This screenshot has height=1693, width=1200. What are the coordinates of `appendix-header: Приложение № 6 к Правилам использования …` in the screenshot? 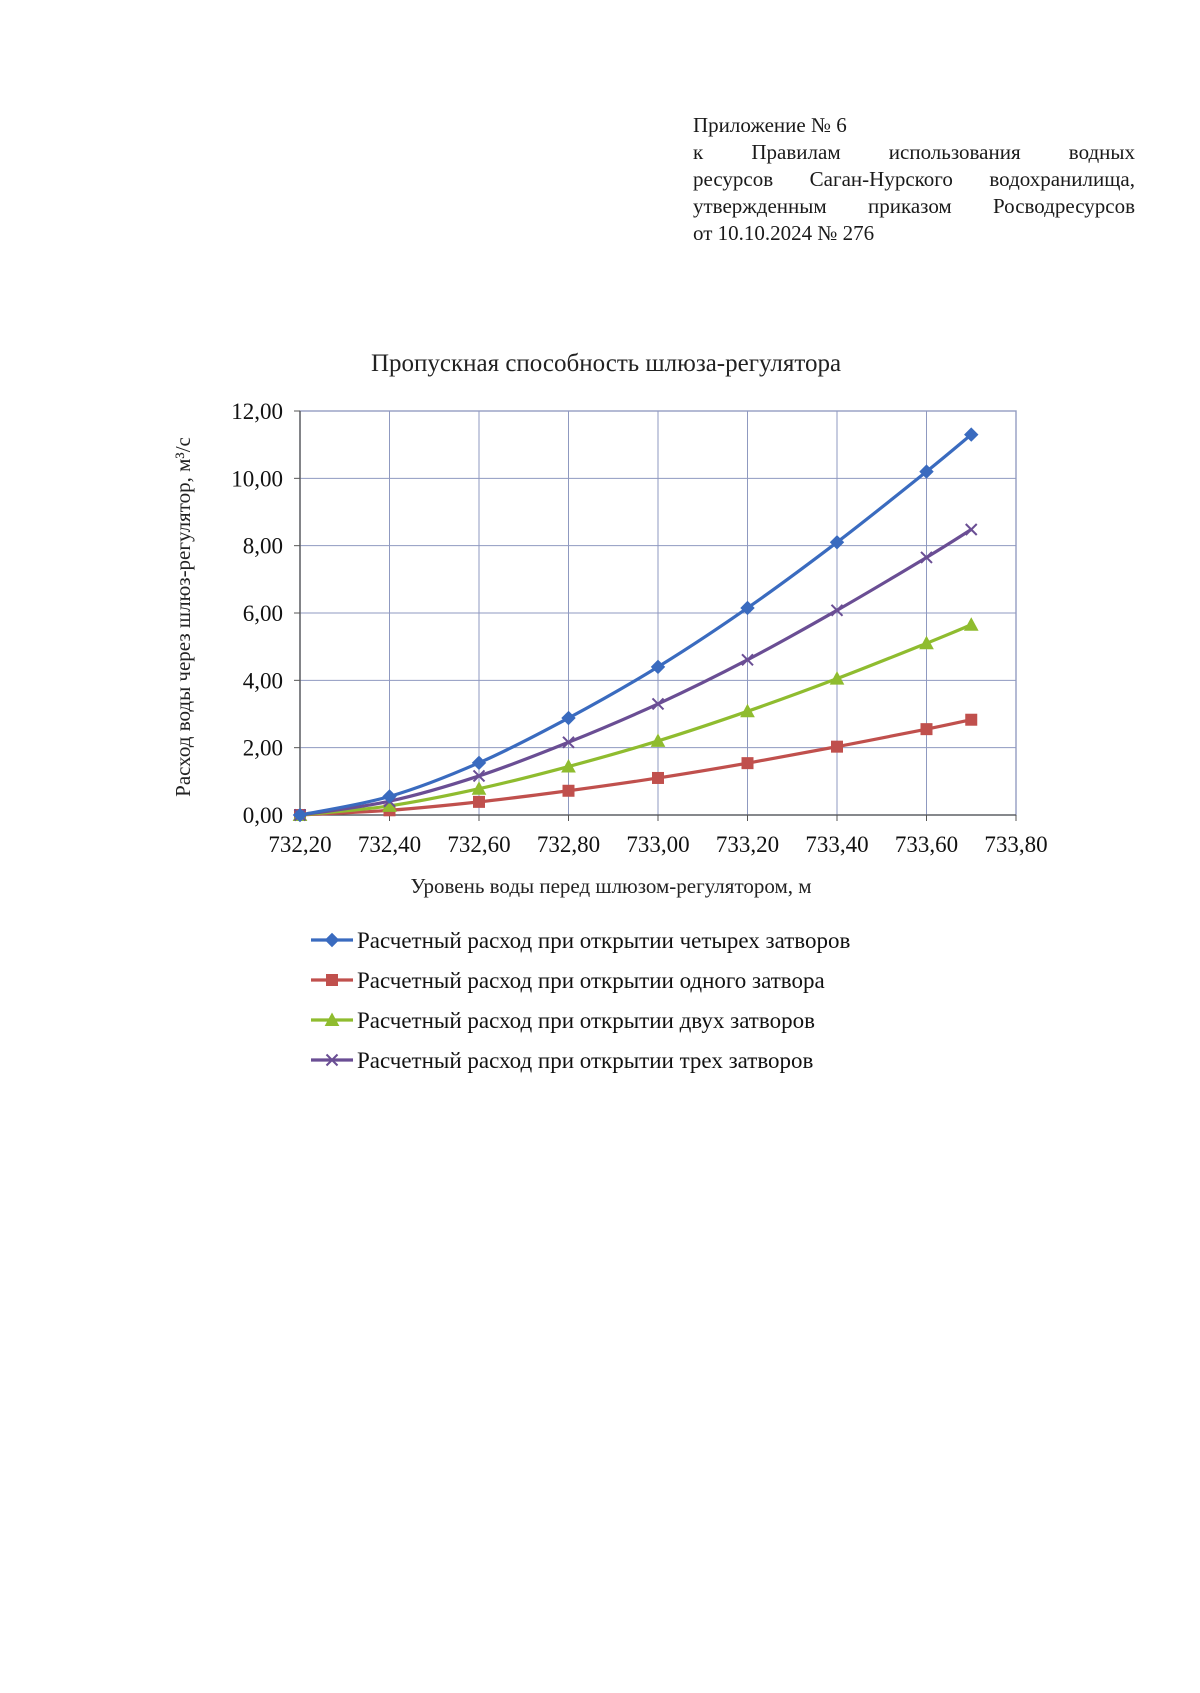 It's located at (914, 179).